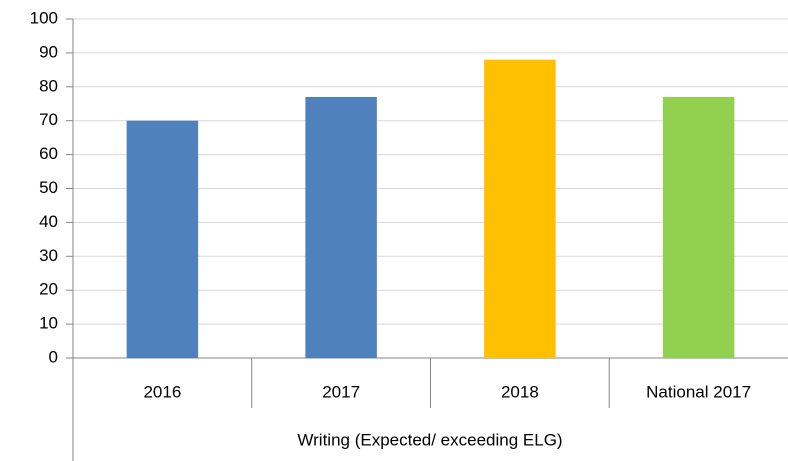 The image size is (788, 461). Describe the element at coordinates (48, 289) in the screenshot. I see `y-tick-label: 20` at that location.